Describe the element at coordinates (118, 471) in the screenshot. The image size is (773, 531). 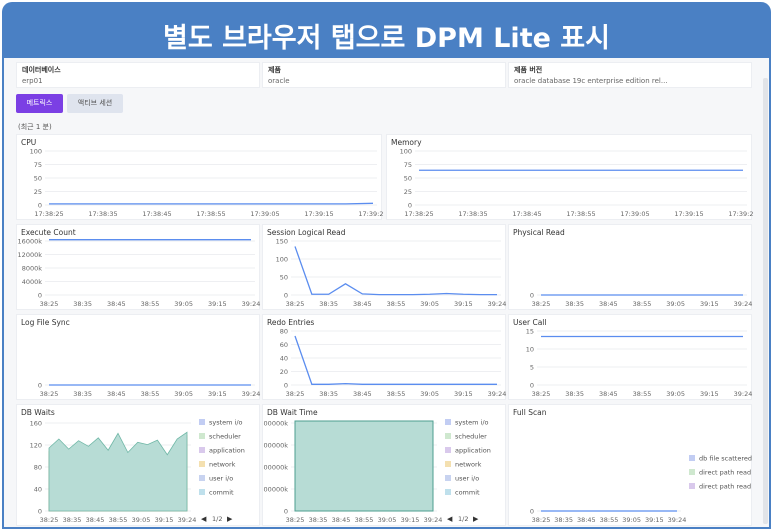
I see `area-series` at that location.